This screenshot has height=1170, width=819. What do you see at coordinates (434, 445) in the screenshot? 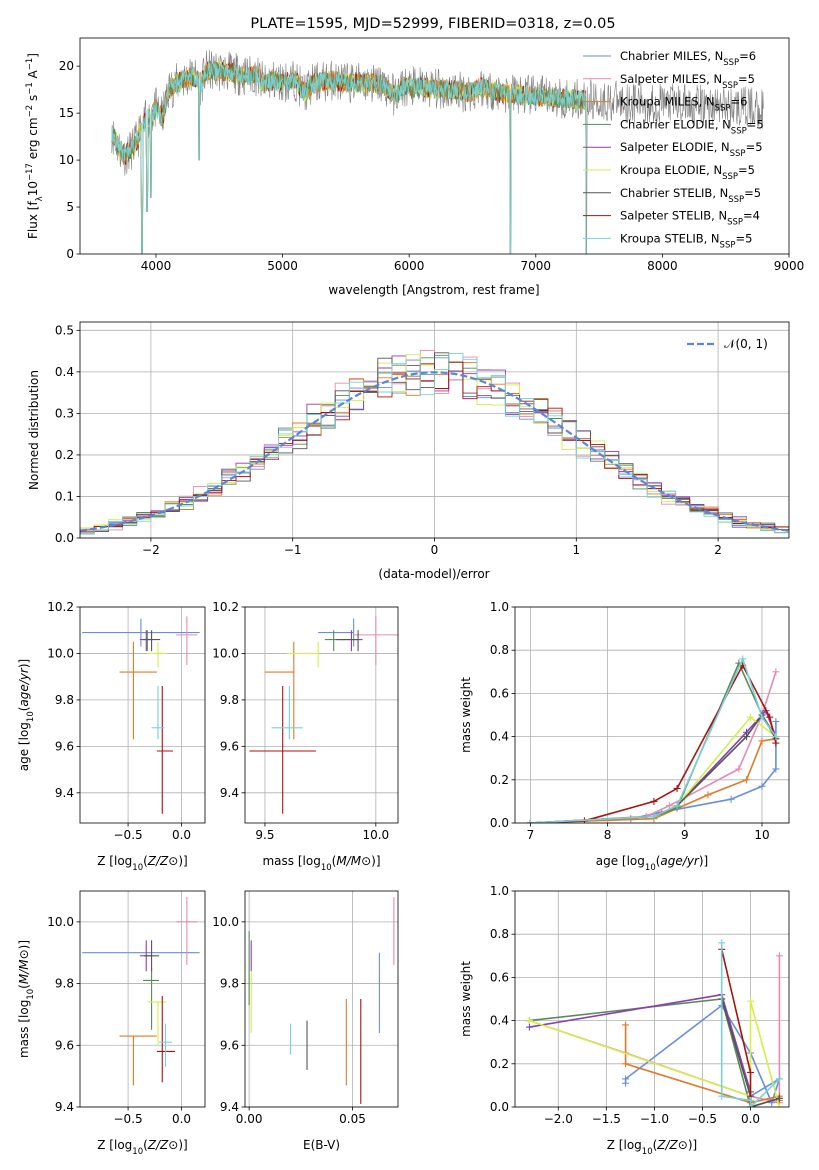
I see `histogram-kroupa_stelib` at bounding box center [434, 445].